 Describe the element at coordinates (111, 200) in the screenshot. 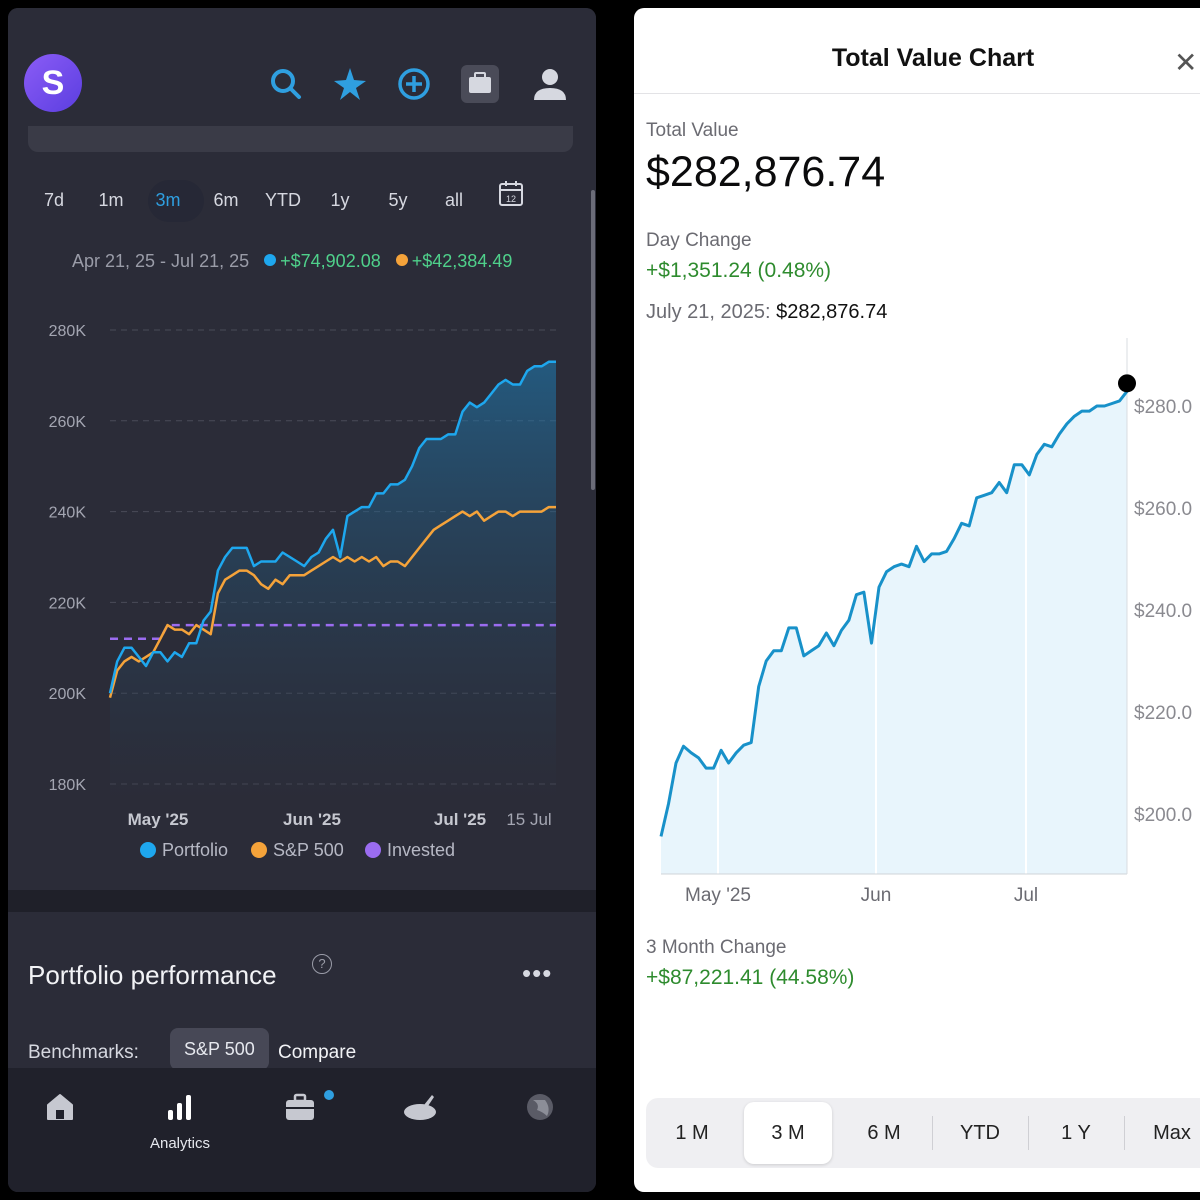

I see `range-1m: 1m` at that location.